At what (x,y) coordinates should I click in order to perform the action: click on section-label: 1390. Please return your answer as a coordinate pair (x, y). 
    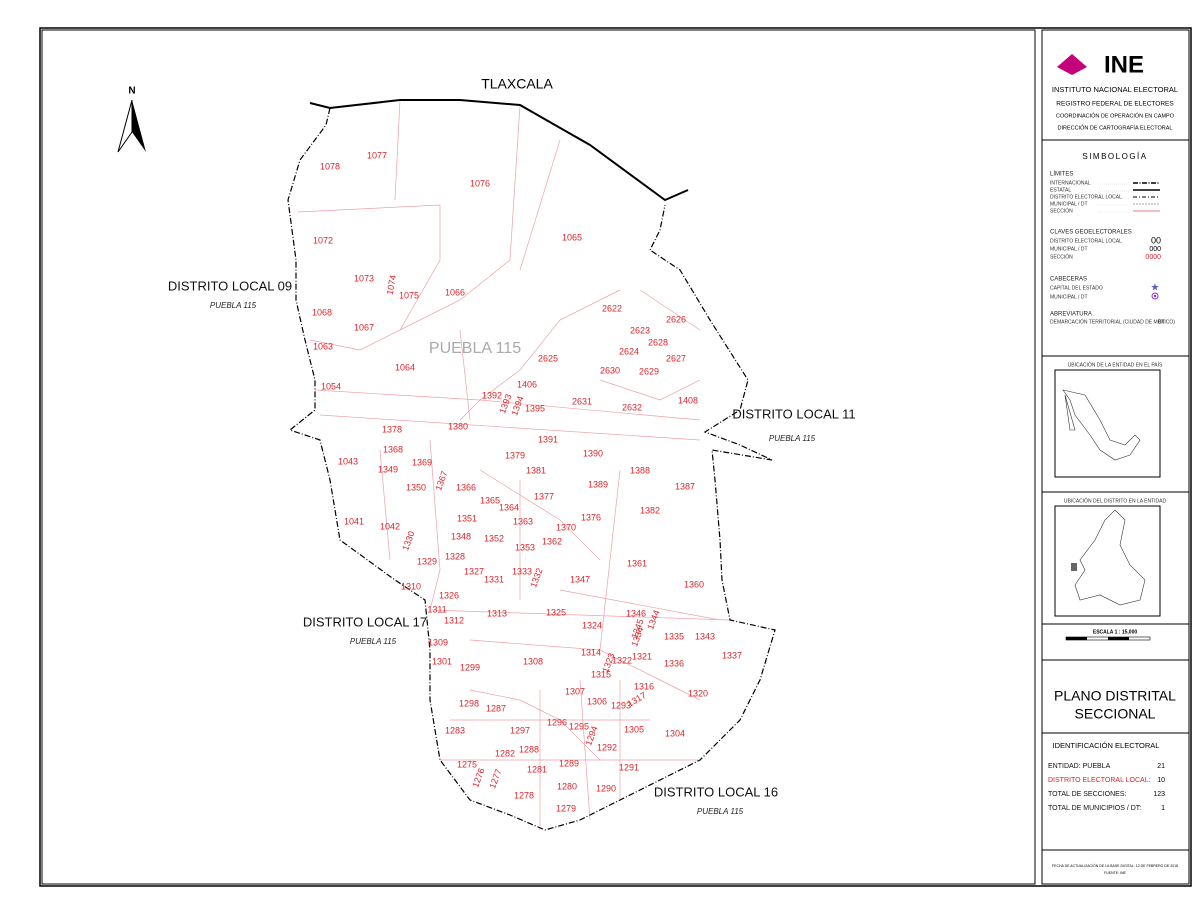
    Looking at the image, I should click on (593, 453).